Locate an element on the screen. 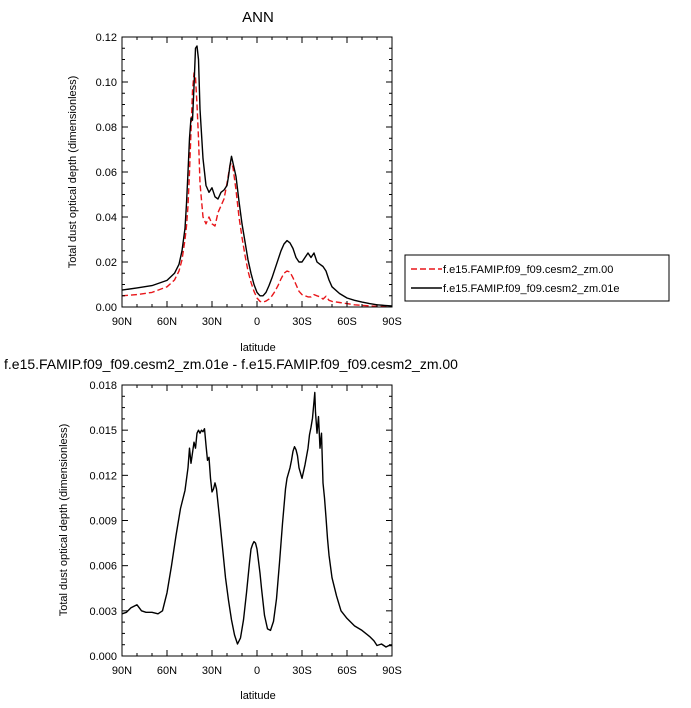 This screenshot has width=691, height=708. legend-box is located at coordinates (537, 278).